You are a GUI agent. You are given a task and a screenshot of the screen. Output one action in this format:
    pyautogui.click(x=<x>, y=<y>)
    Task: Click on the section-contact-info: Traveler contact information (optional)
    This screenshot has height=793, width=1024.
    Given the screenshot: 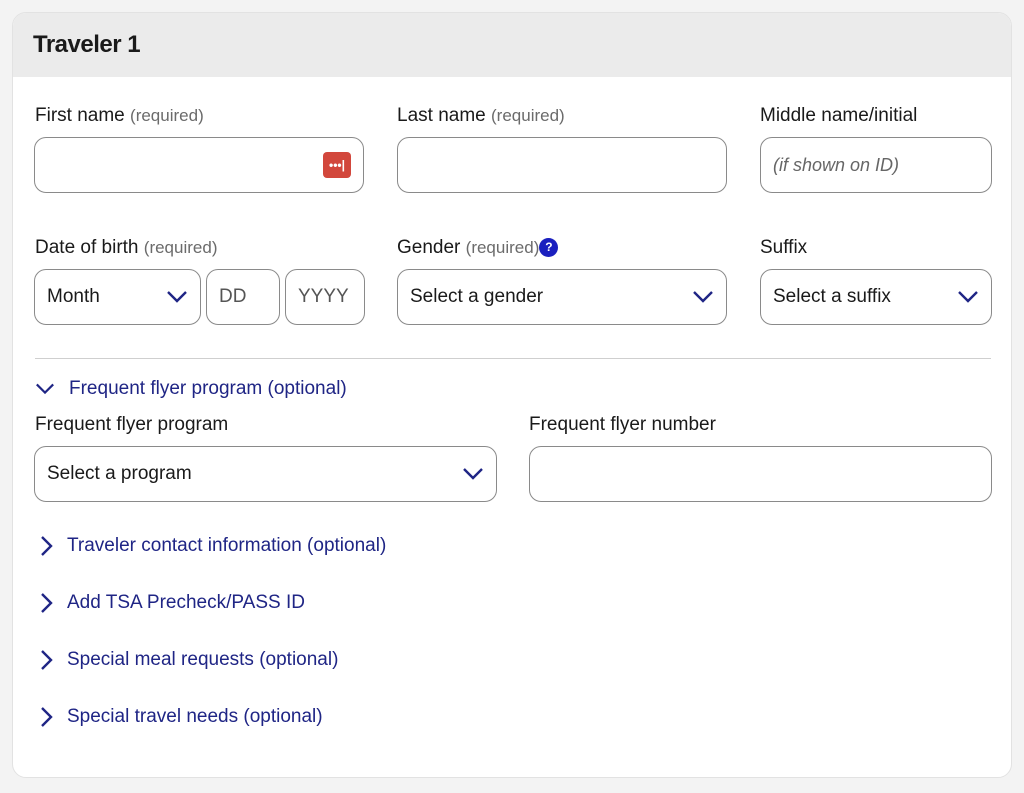 What is the action you would take?
    pyautogui.click(x=212, y=546)
    